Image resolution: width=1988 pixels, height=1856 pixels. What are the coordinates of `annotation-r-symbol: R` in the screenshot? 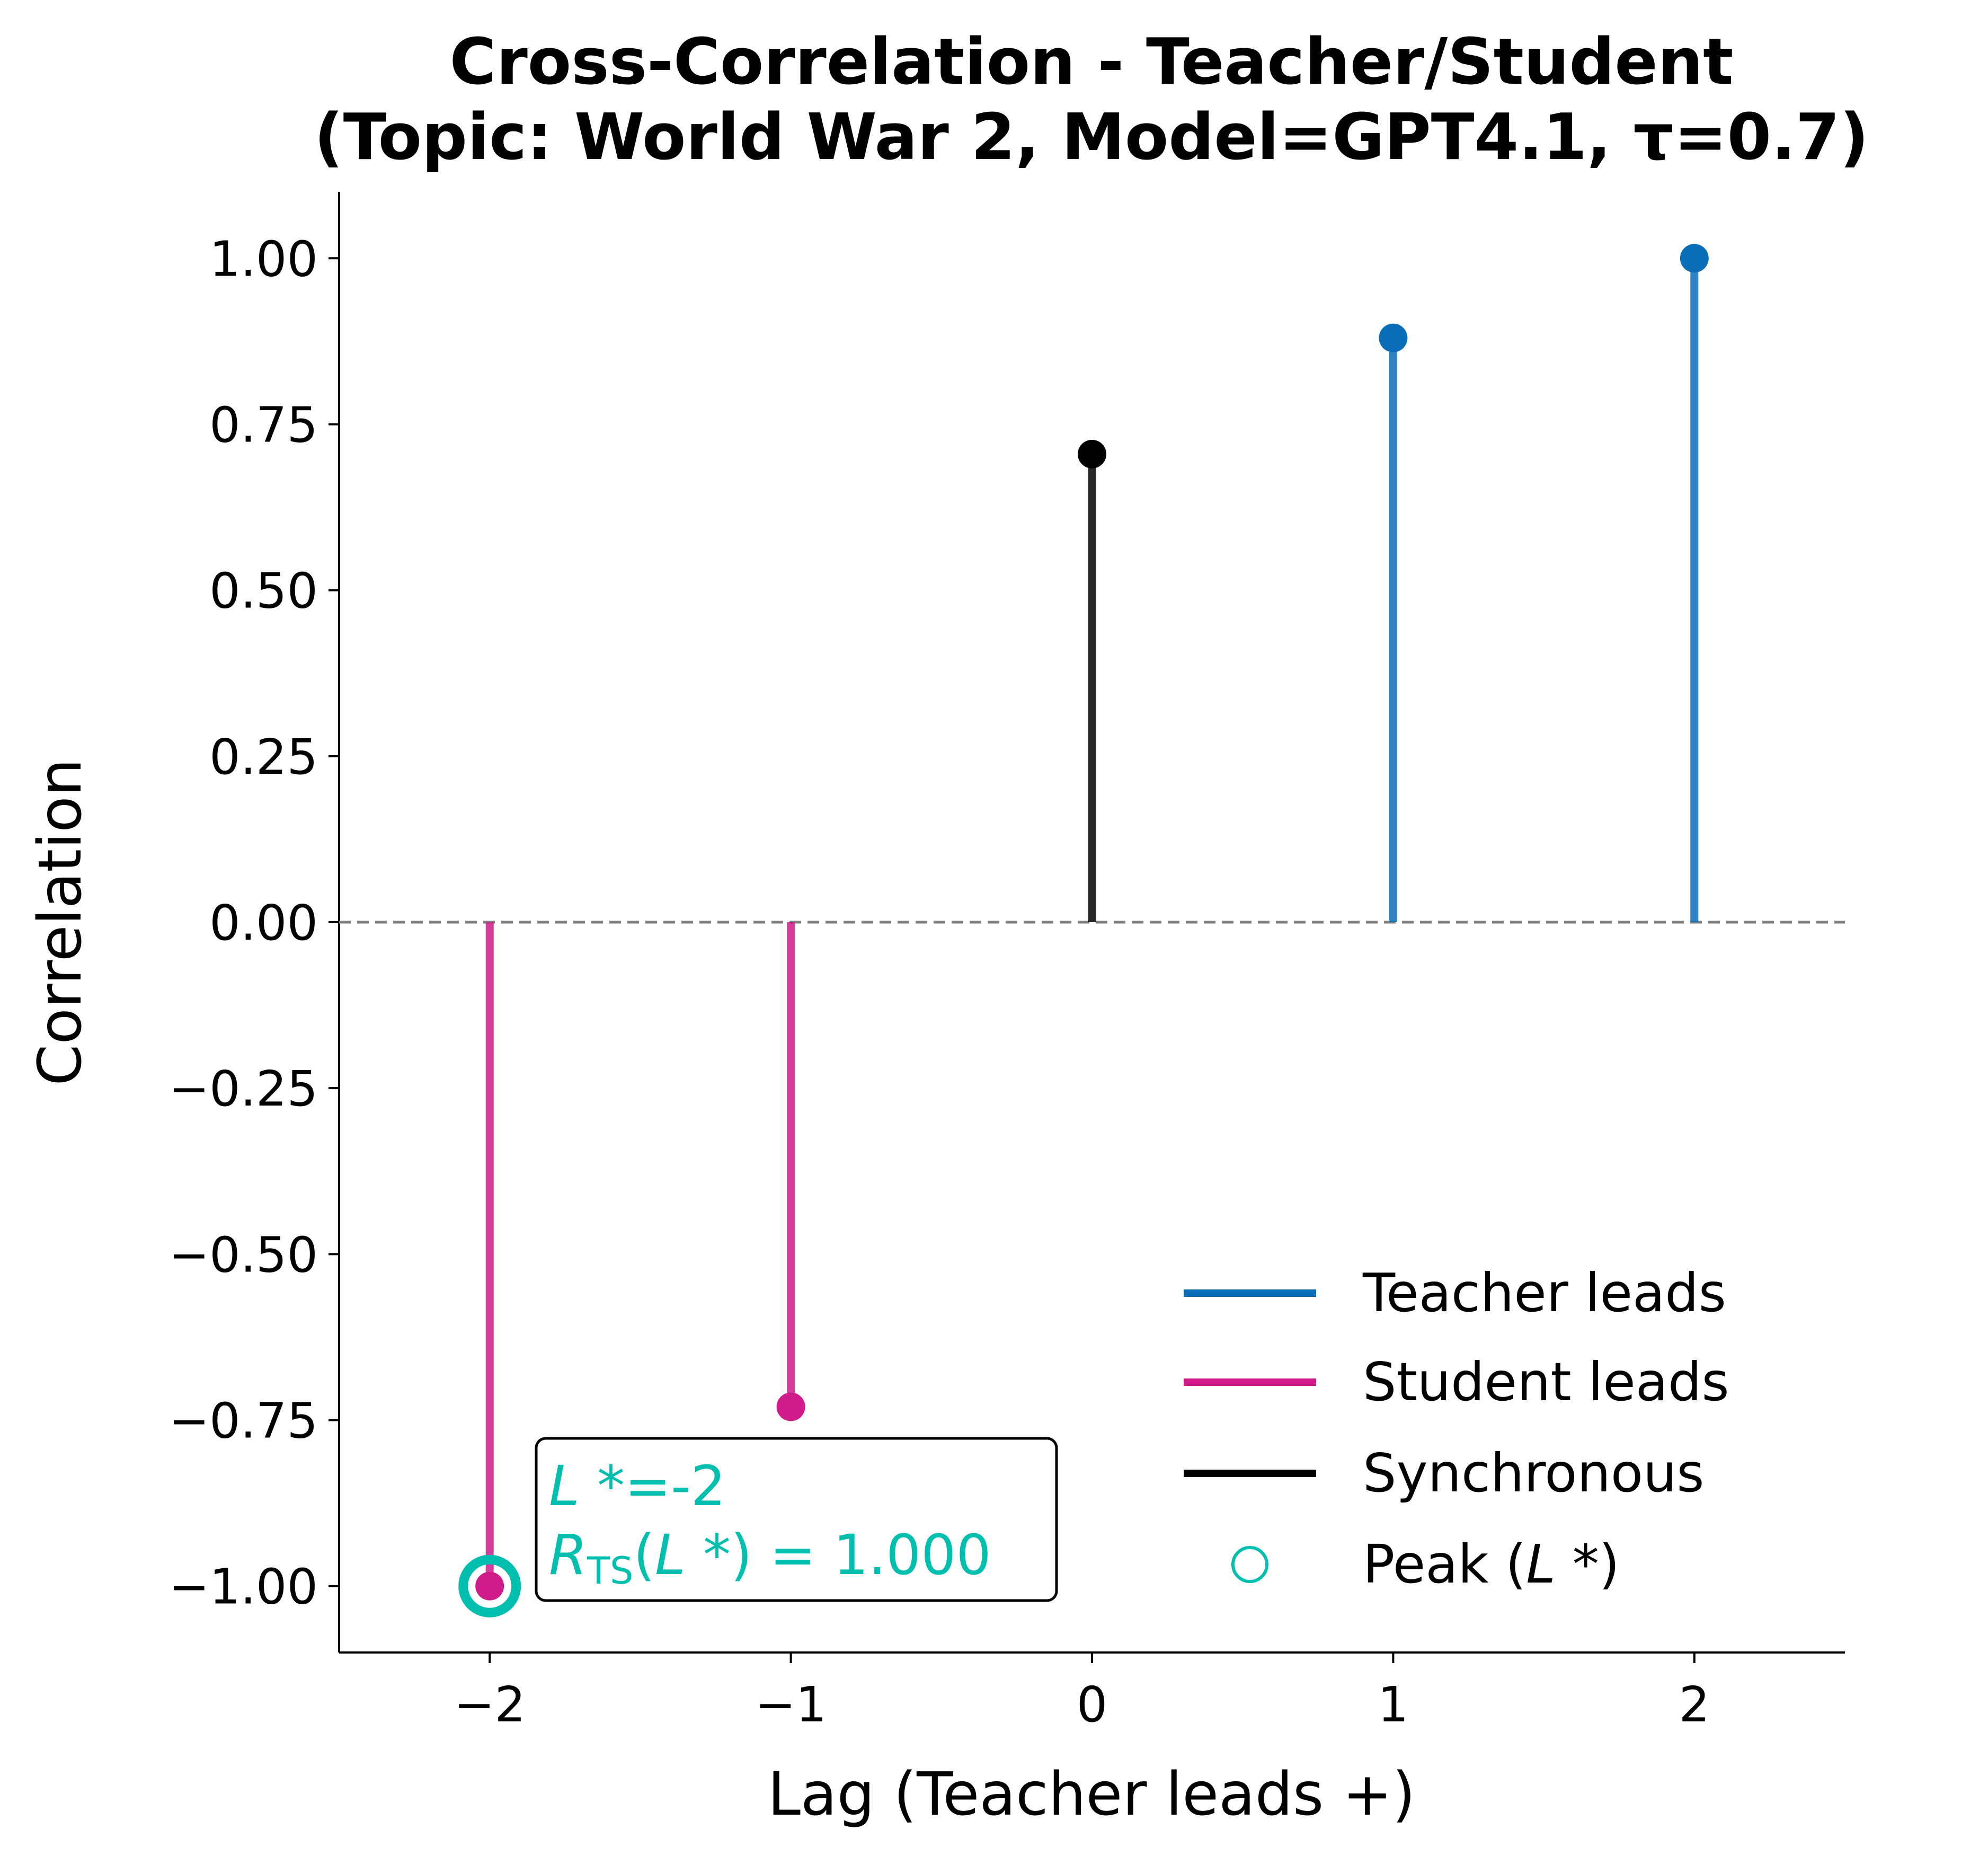 It's located at (568, 1555).